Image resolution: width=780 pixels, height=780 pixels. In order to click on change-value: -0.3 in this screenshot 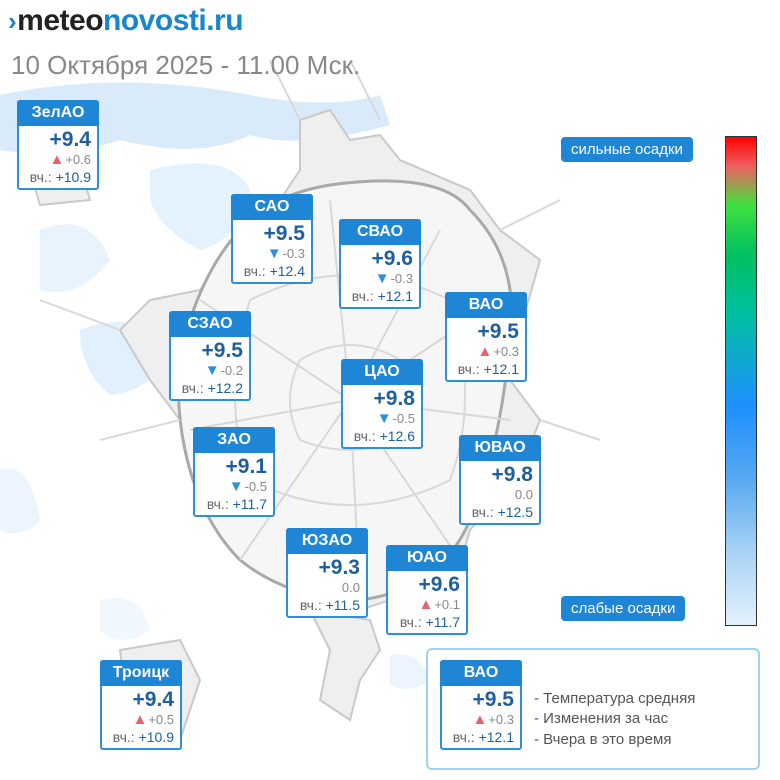, I will do `click(401, 278)`.